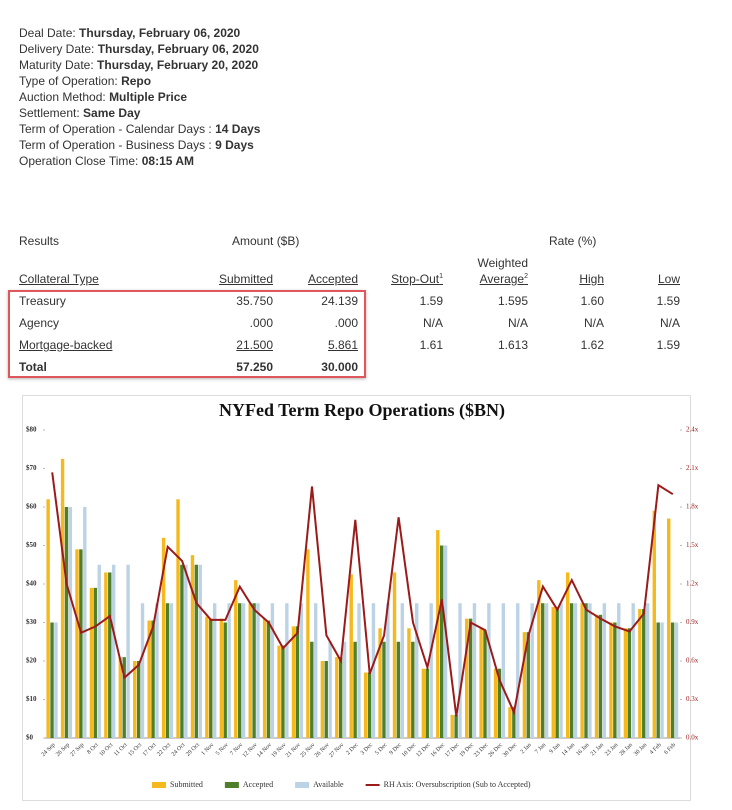 The height and width of the screenshot is (810, 732). Describe the element at coordinates (261, 323) in the screenshot. I see `table-cell: .000` at that location.